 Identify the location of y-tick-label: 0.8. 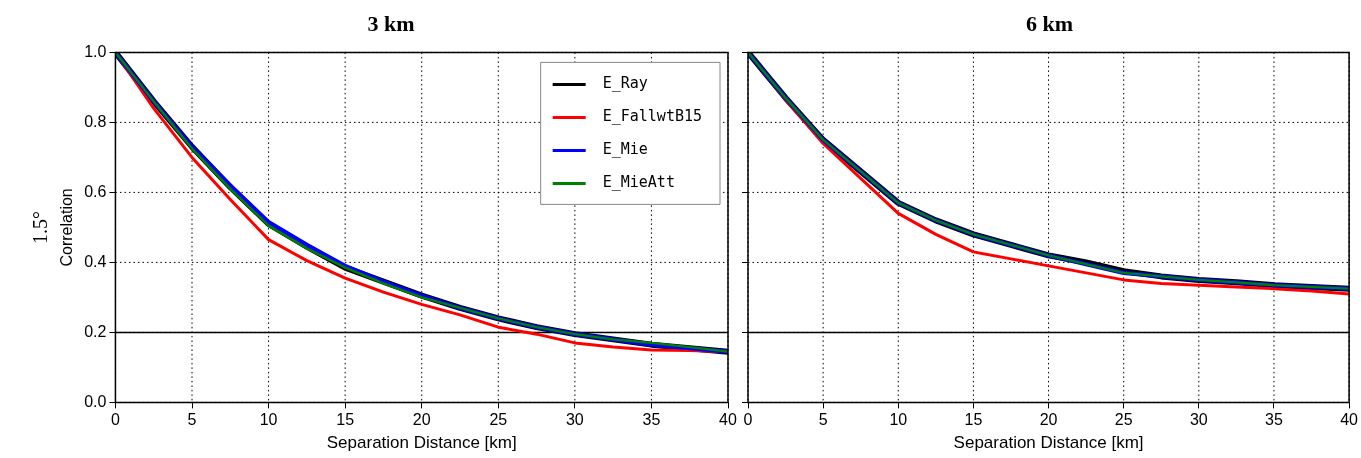
(95, 121).